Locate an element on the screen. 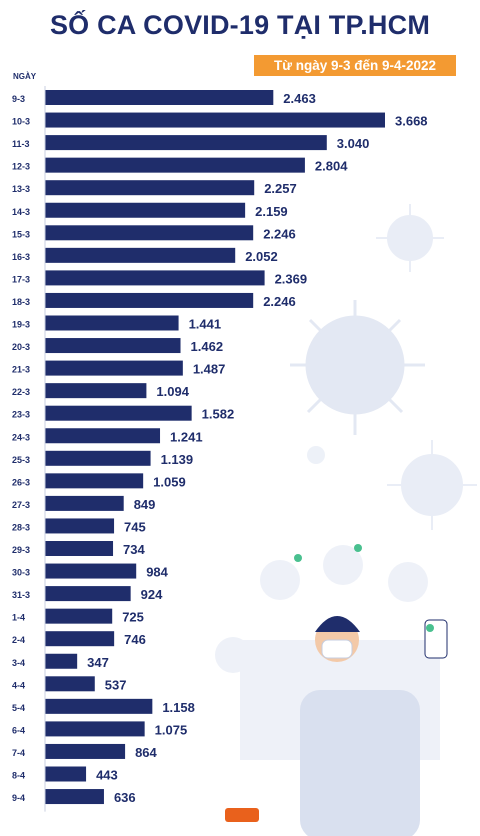 This screenshot has width=480, height=836. value-label: 734 is located at coordinates (134, 549).